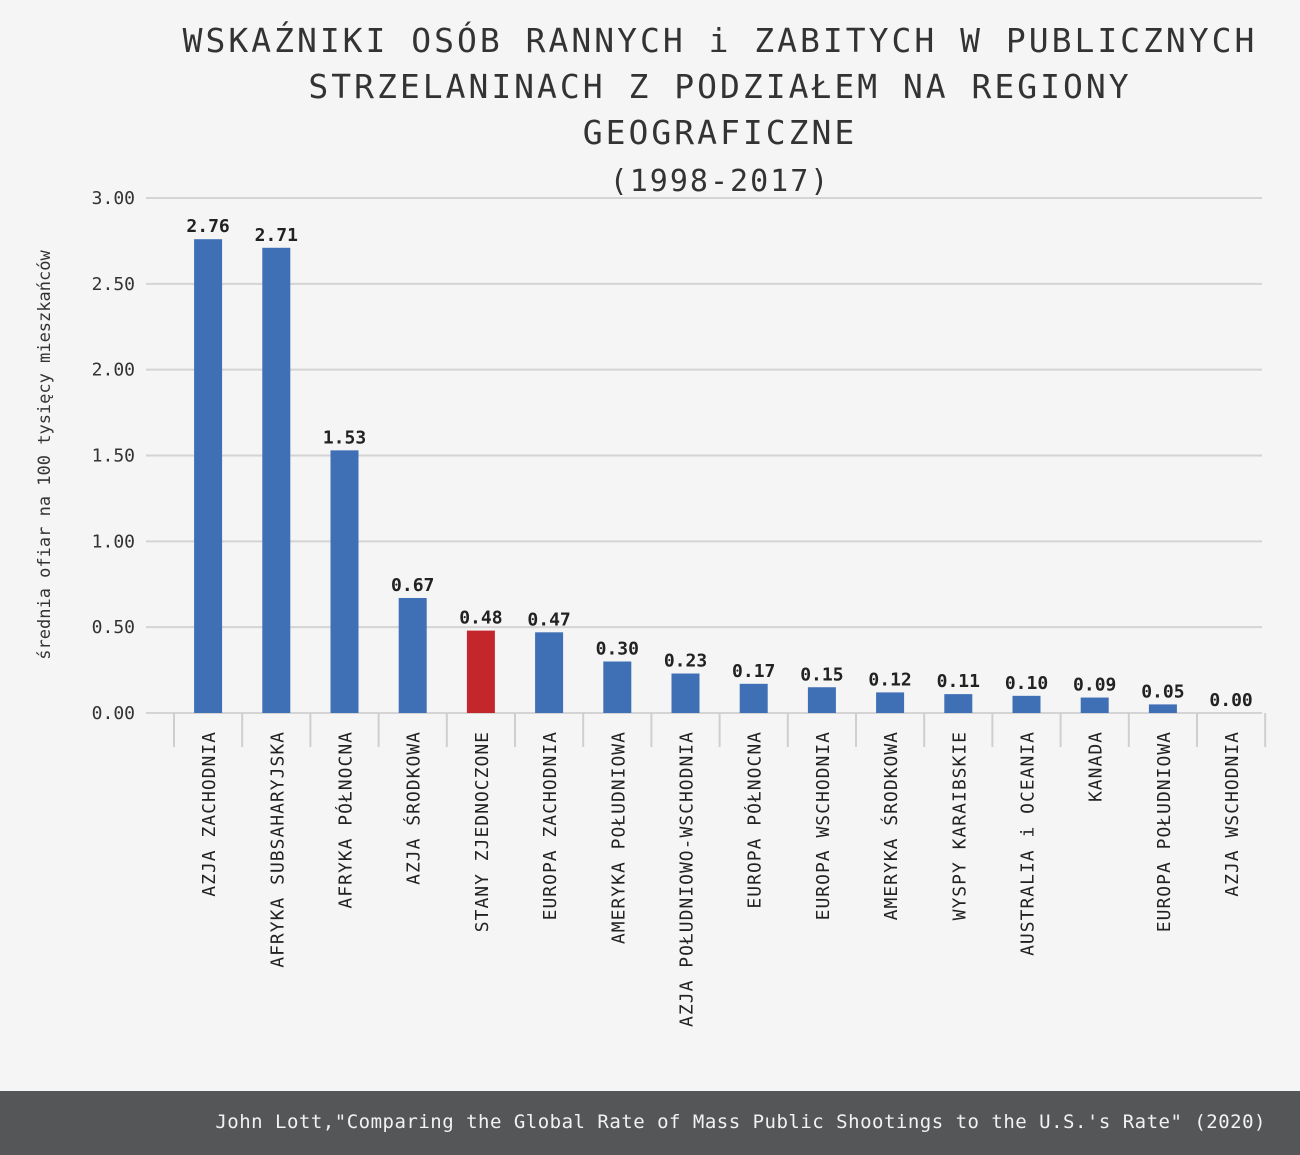 This screenshot has width=1300, height=1155. Describe the element at coordinates (685, 661) in the screenshot. I see `data-label: 0.23` at that location.